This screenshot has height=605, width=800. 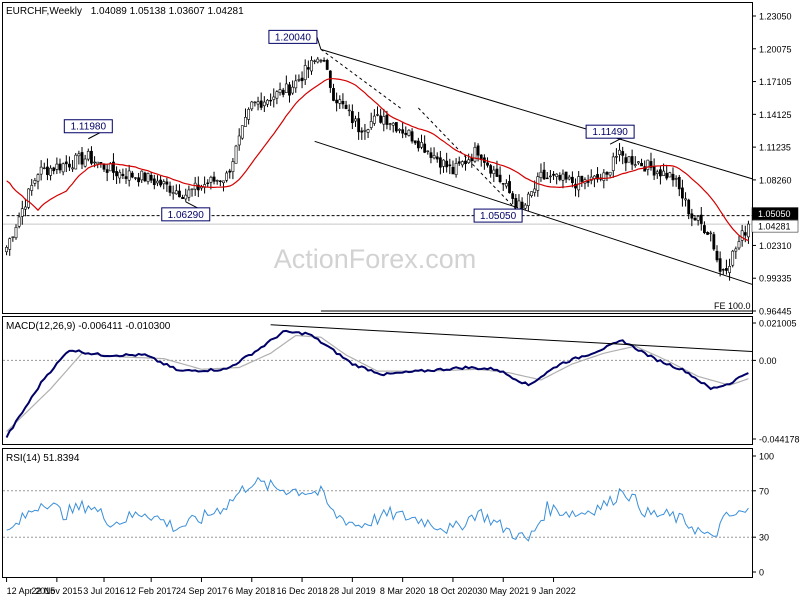 I want to click on x-tick-label: 8 Mar 2020, so click(x=403, y=591).